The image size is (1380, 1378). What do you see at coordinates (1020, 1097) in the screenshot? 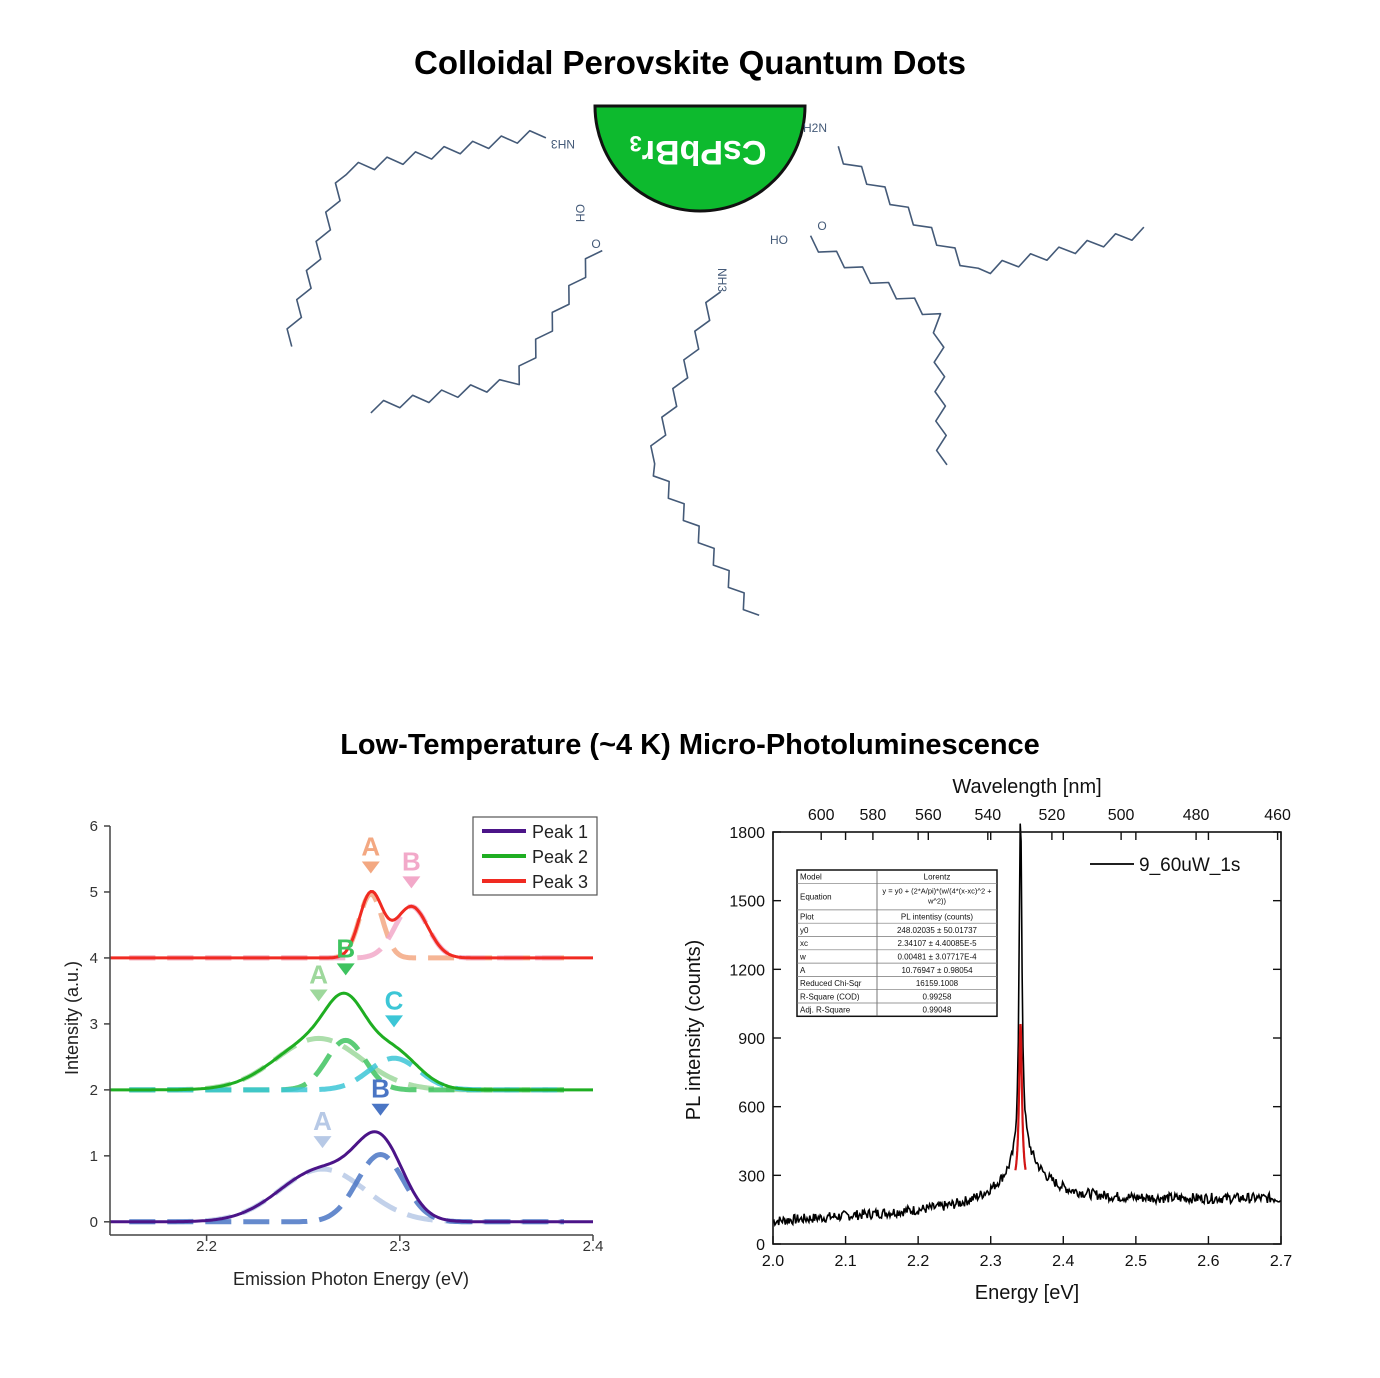
I see `fit-line` at bounding box center [1020, 1097].